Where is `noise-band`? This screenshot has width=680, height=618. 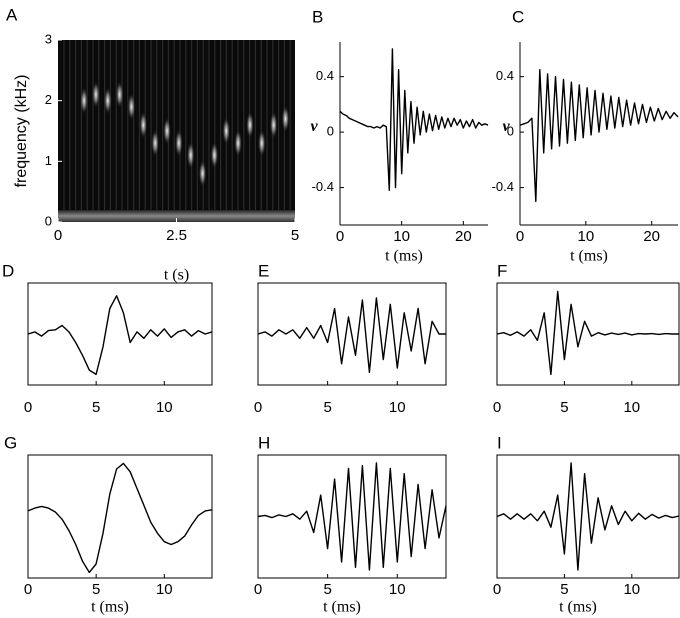 noise-band is located at coordinates (176, 216).